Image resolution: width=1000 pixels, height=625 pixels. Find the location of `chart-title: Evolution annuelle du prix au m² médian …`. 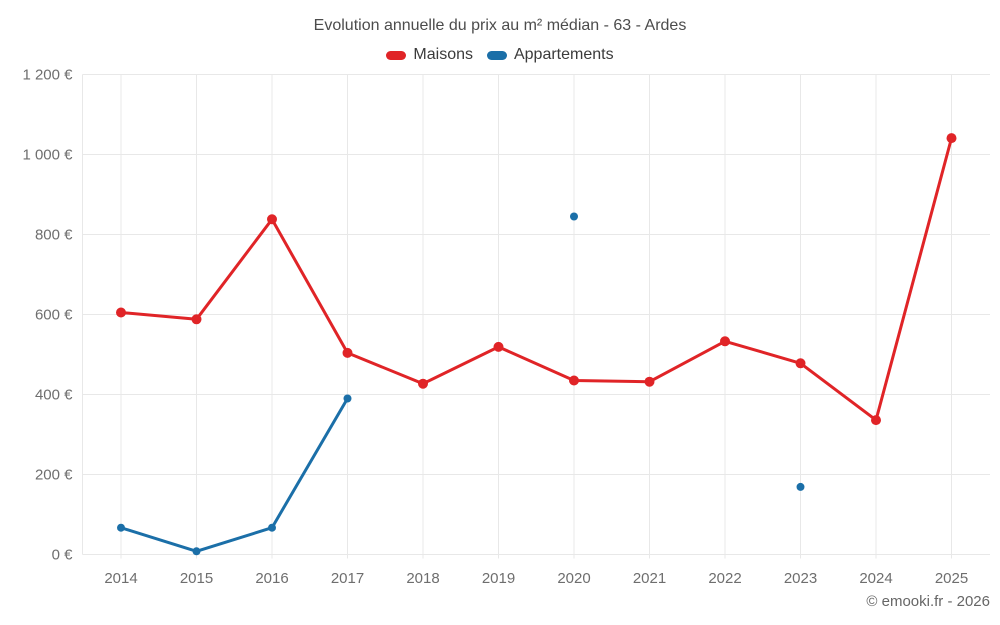

chart-title: Evolution annuelle du prix au m² médian … is located at coordinates (500, 25).